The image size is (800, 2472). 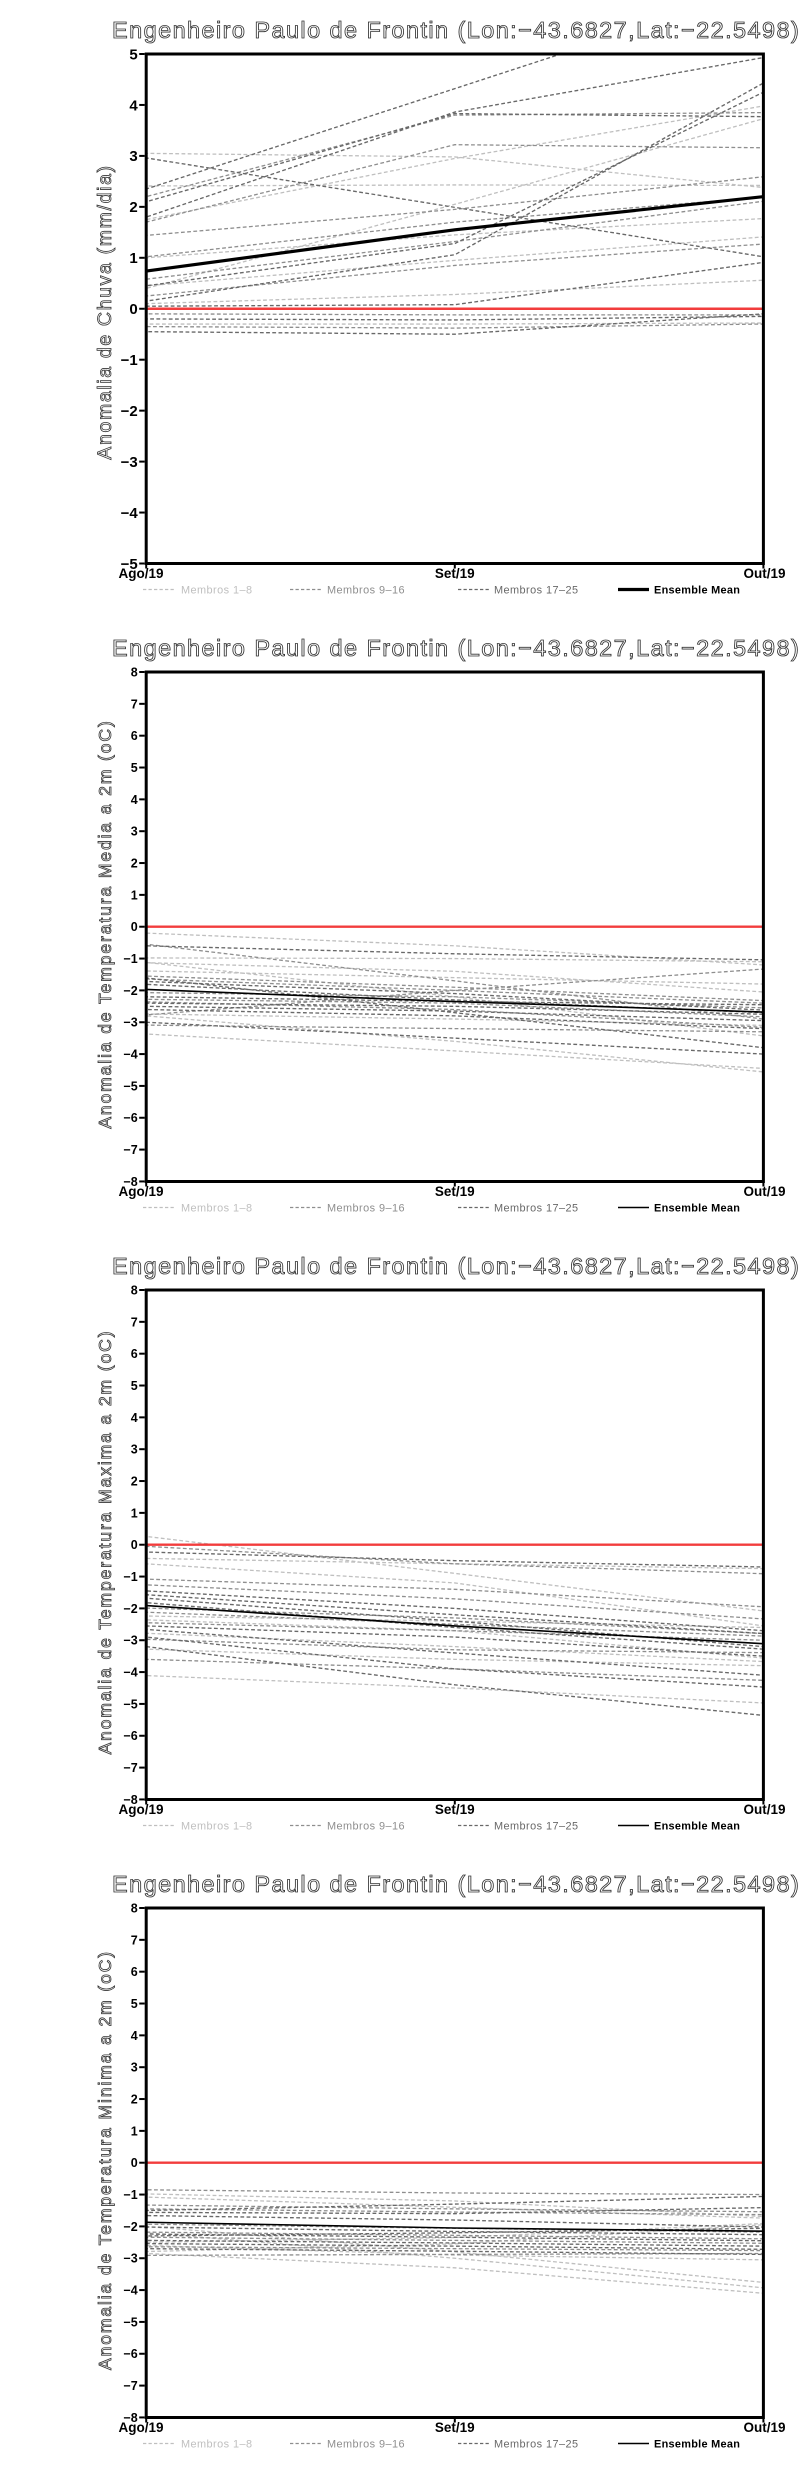 What do you see at coordinates (105, 923) in the screenshot?
I see `svg-text:Anomalia de Temperatura Media: Anomalia de Temperatura Media a 2m (oC)` at bounding box center [105, 923].